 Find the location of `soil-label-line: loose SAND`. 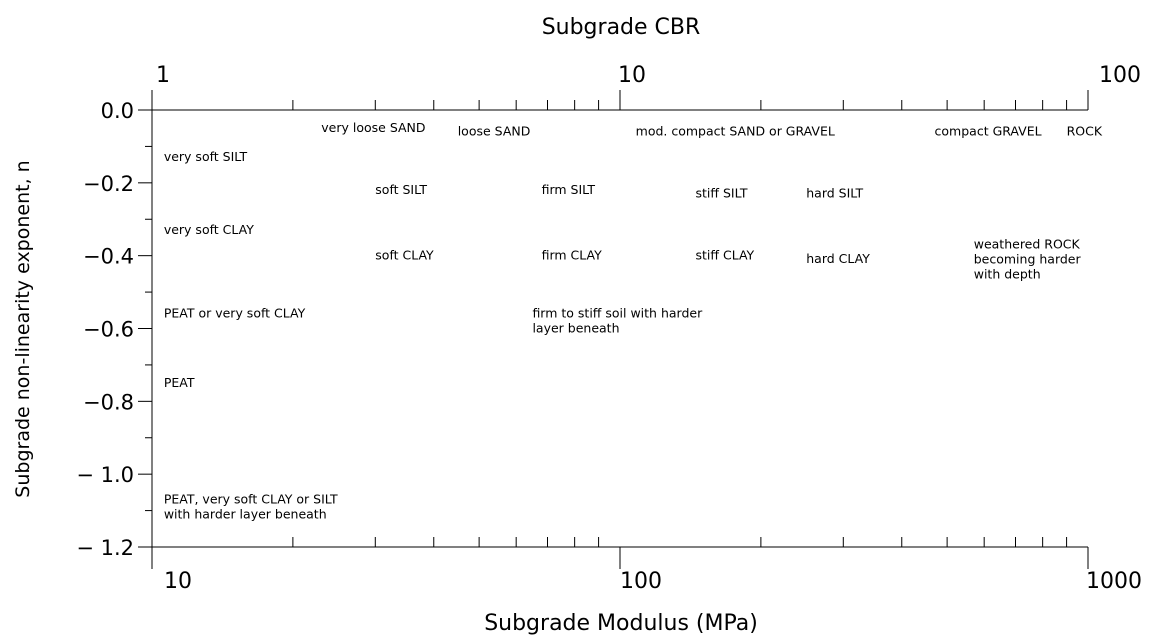

soil-label-line: loose SAND is located at coordinates (494, 130).